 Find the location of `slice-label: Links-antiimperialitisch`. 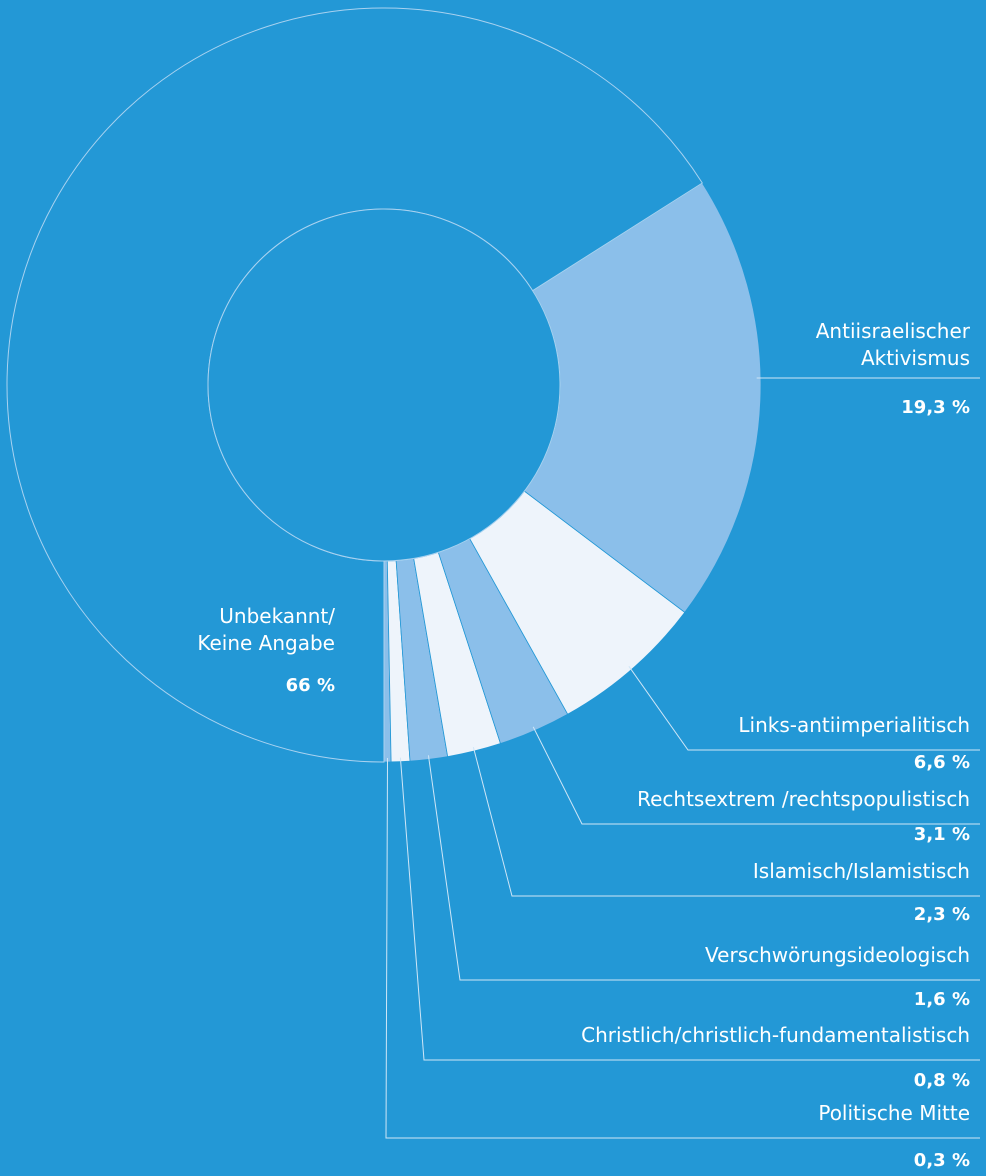

slice-label: Links-antiimperialitisch is located at coordinates (854, 725).